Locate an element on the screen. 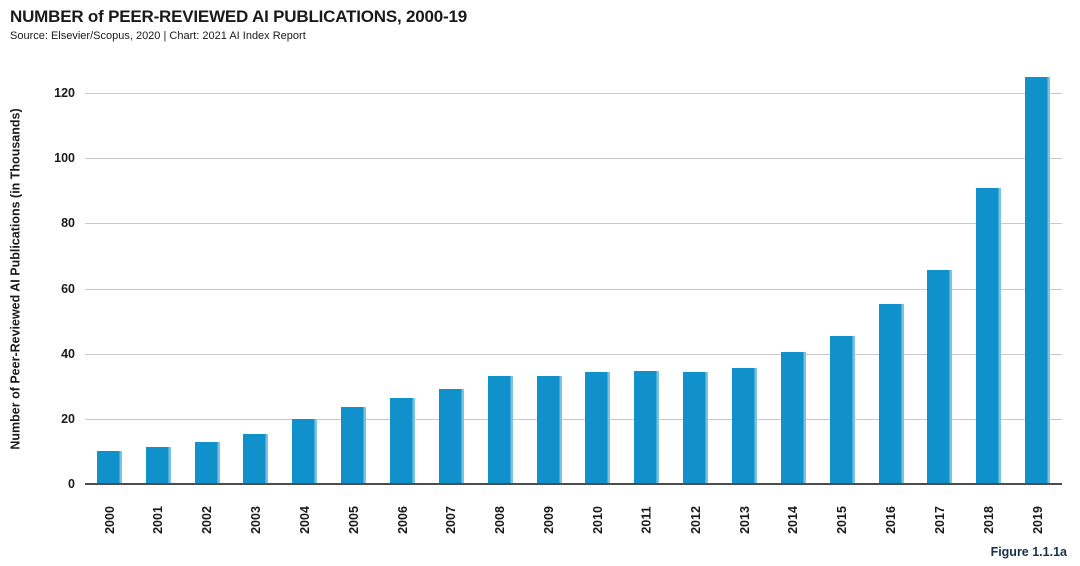 Image resolution: width=1080 pixels, height=566 pixels. bar-2014 is located at coordinates (793, 417).